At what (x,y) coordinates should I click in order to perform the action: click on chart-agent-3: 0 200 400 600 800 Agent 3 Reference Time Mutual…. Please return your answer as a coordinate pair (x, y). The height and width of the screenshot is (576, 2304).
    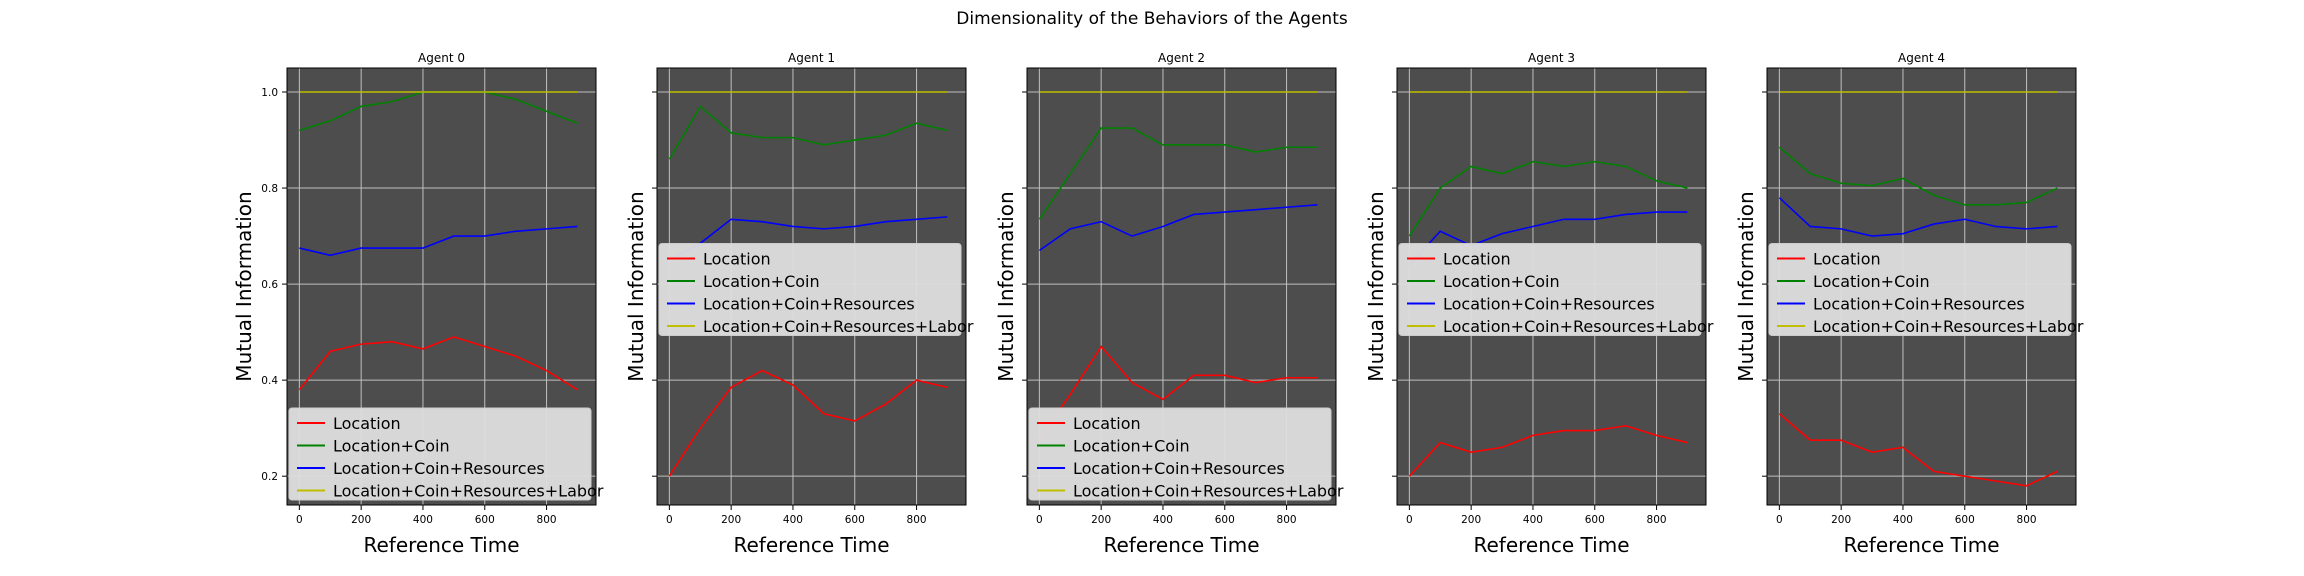
    Looking at the image, I should click on (1539, 304).